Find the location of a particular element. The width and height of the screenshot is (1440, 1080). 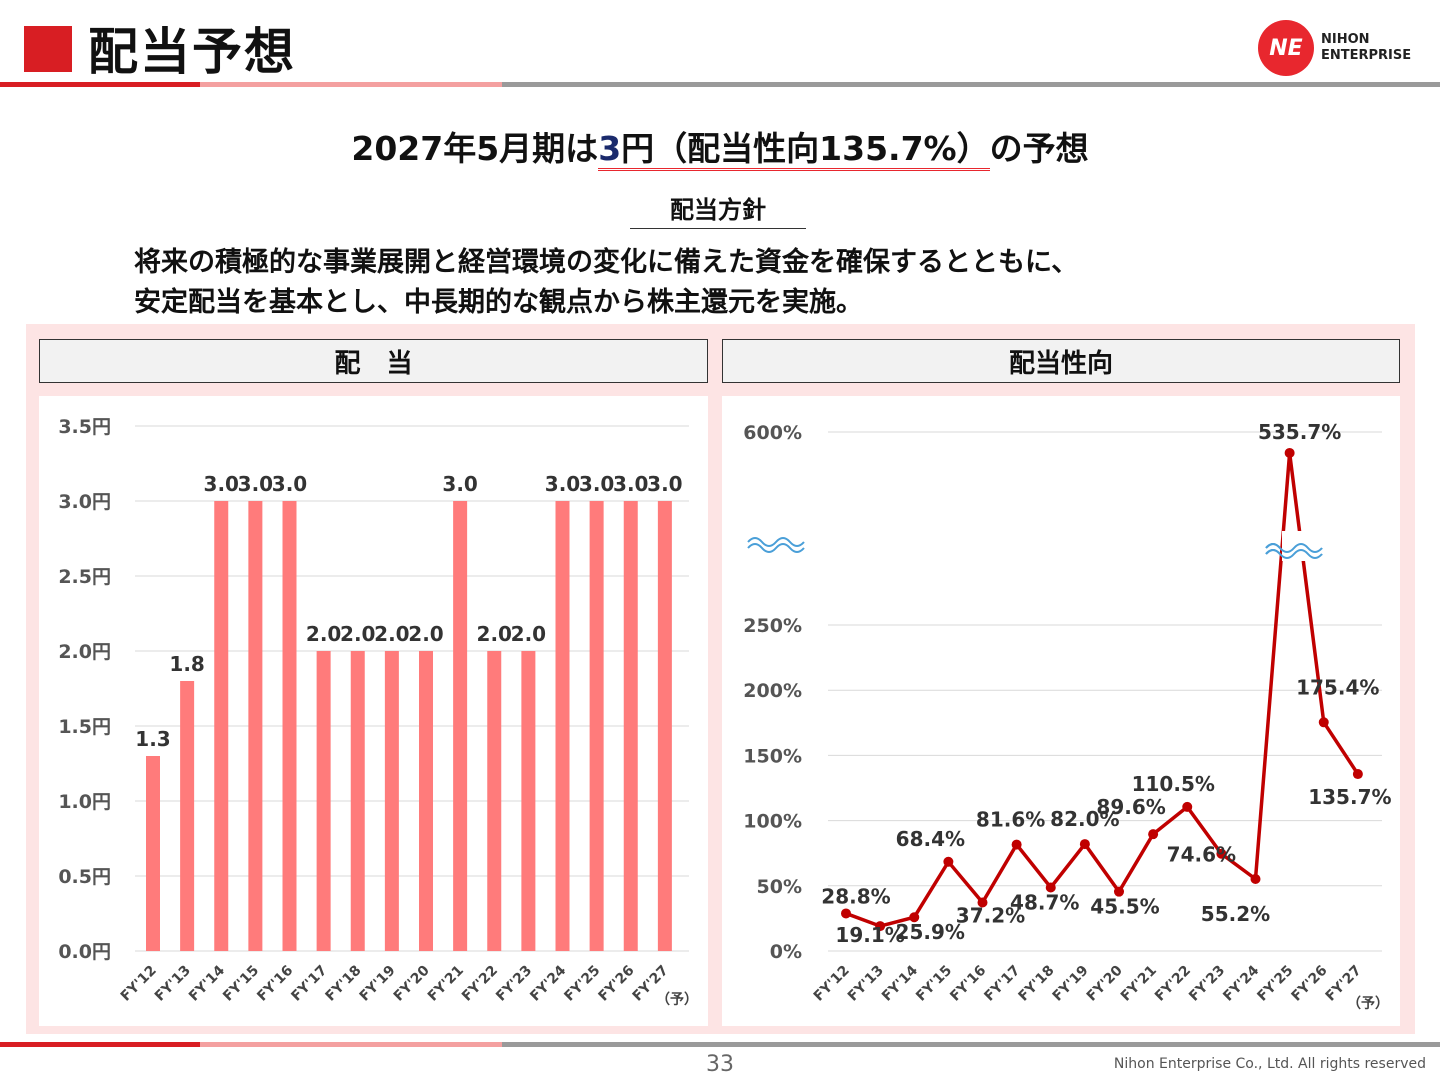

payout-panel-header: 配当性向 is located at coordinates (1061, 361).